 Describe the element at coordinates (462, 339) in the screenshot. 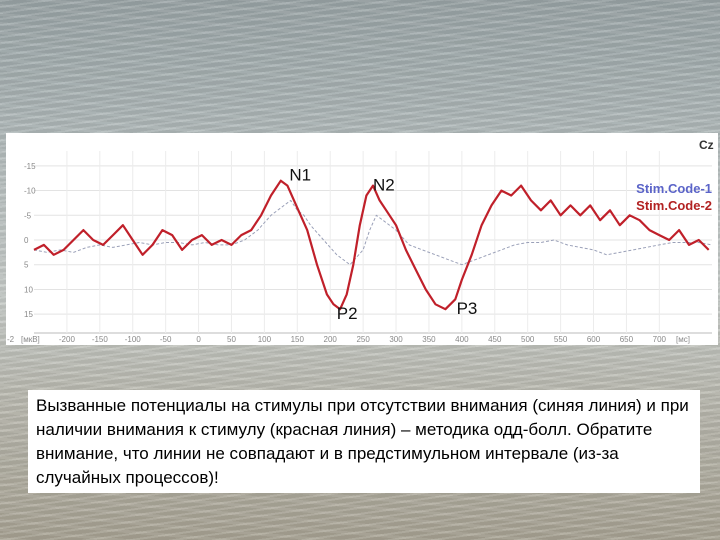

I see `x-tick-label: 400` at that location.